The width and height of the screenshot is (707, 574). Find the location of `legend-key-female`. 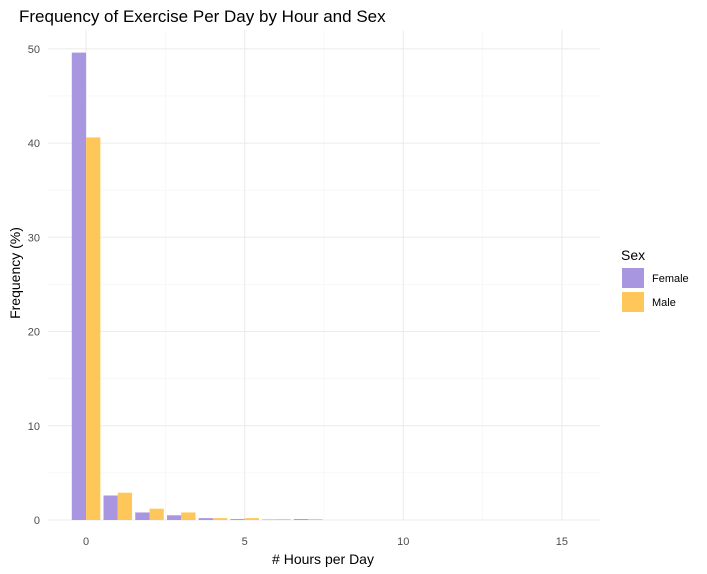

legend-key-female is located at coordinates (633, 278).